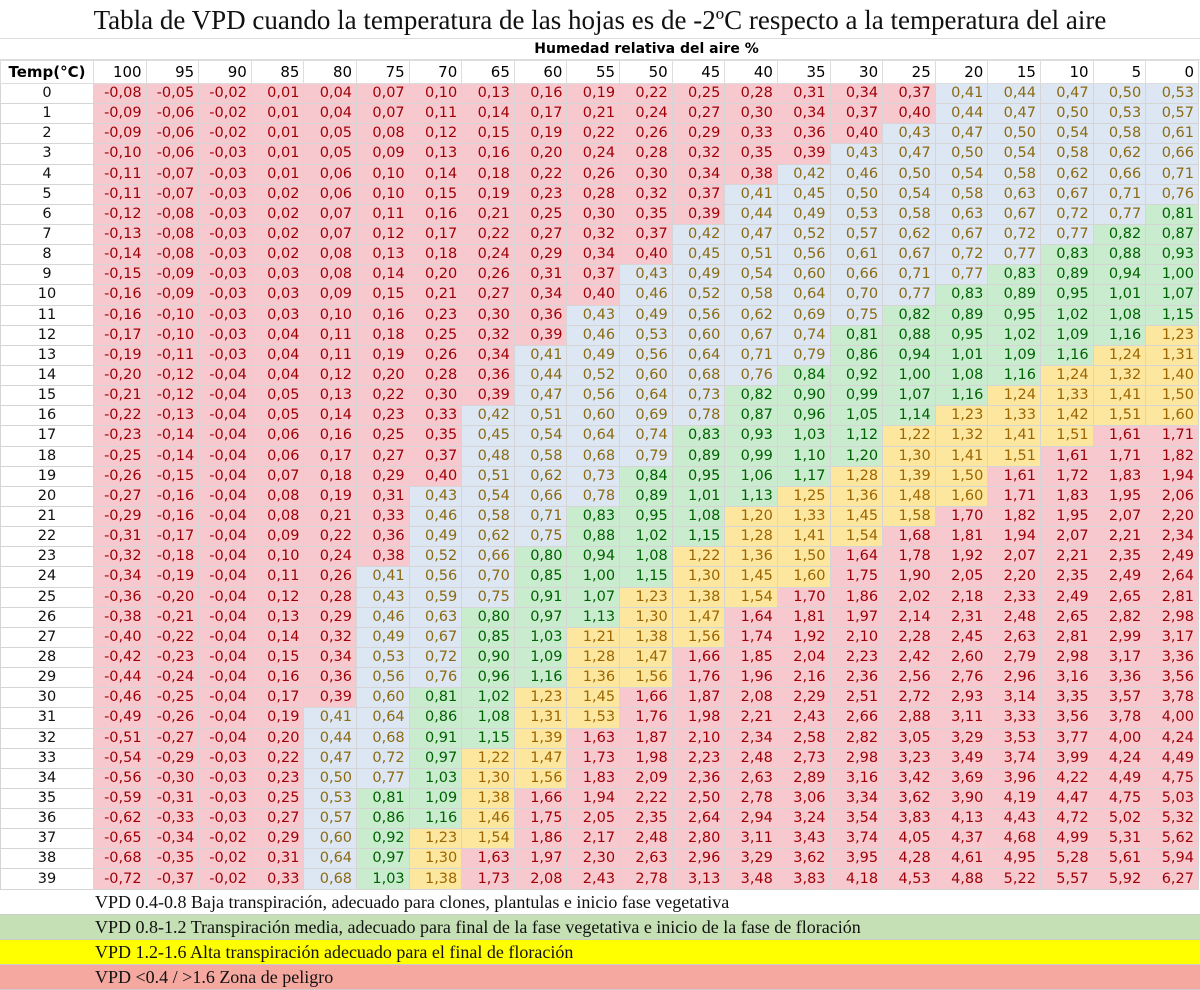  I want to click on vpd-cell: 0,50, so click(1014, 134).